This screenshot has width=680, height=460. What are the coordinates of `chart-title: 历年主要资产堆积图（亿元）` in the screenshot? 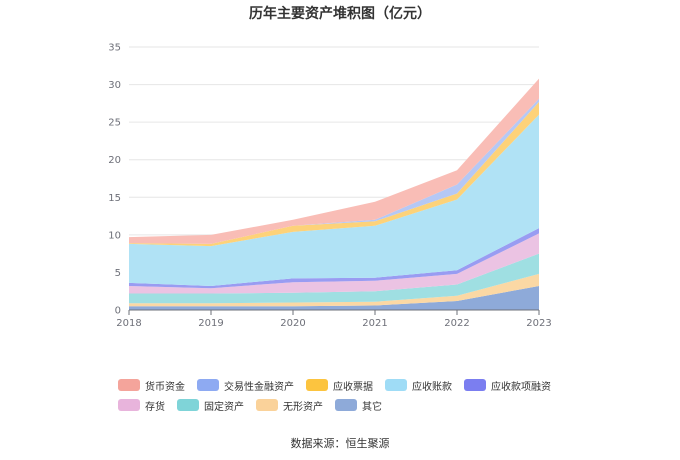 It's located at (340, 14).